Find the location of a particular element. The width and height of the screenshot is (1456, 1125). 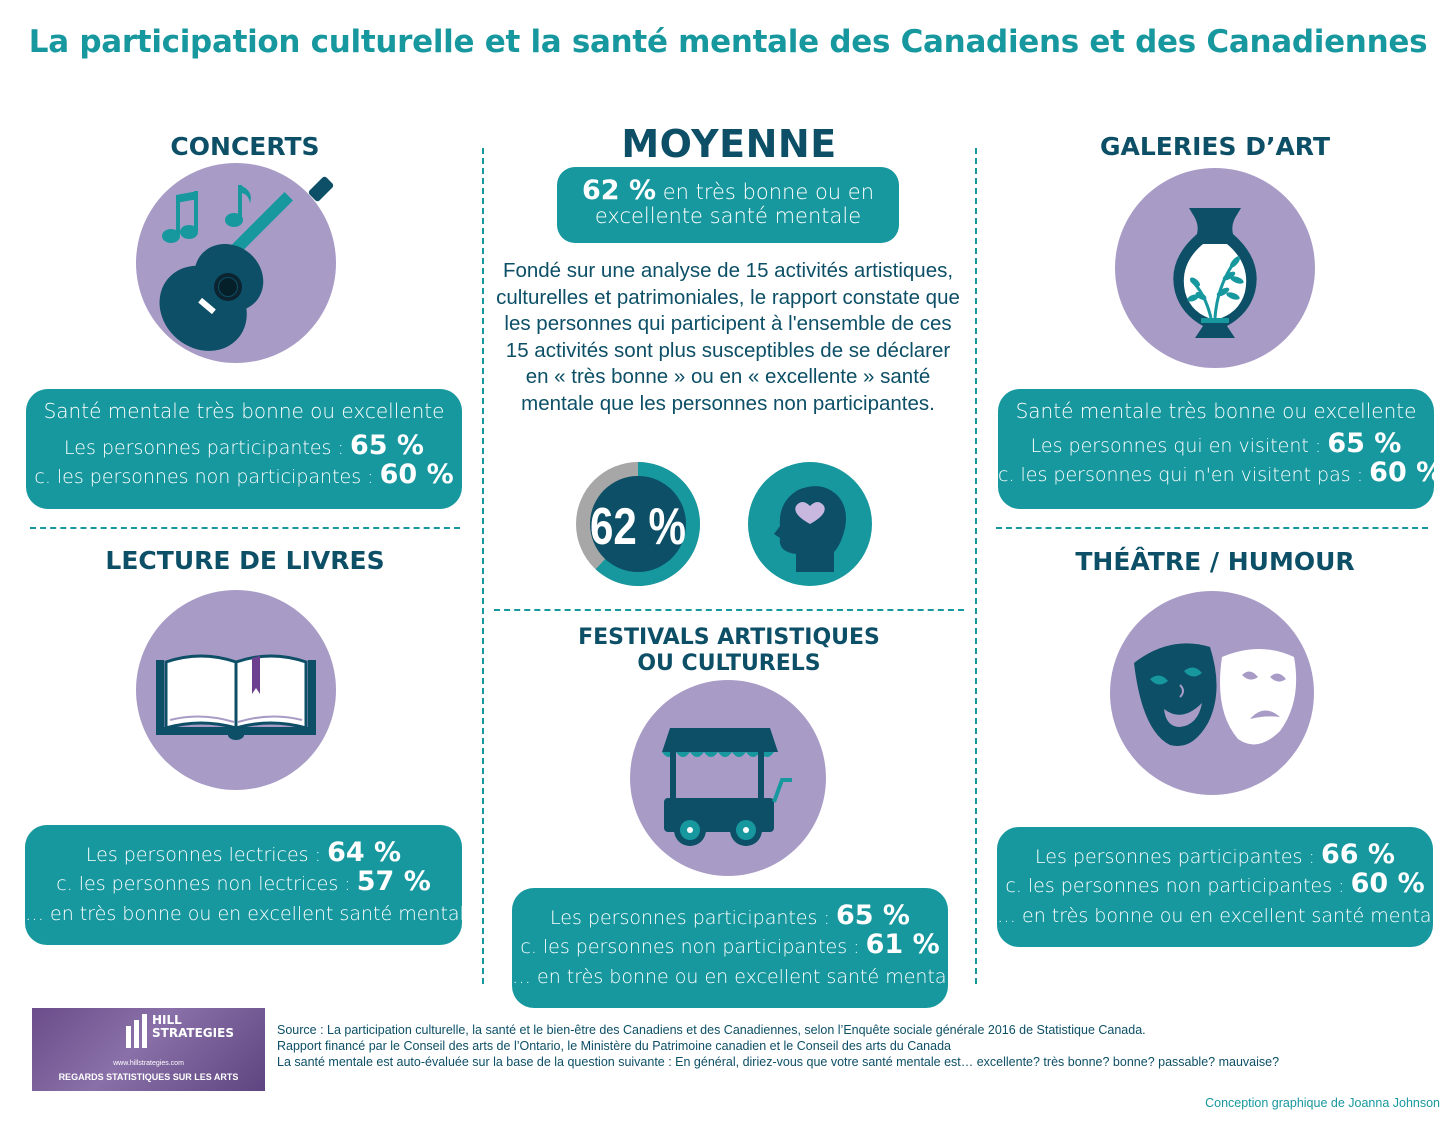

average-donut: 62 % is located at coordinates (638, 524).